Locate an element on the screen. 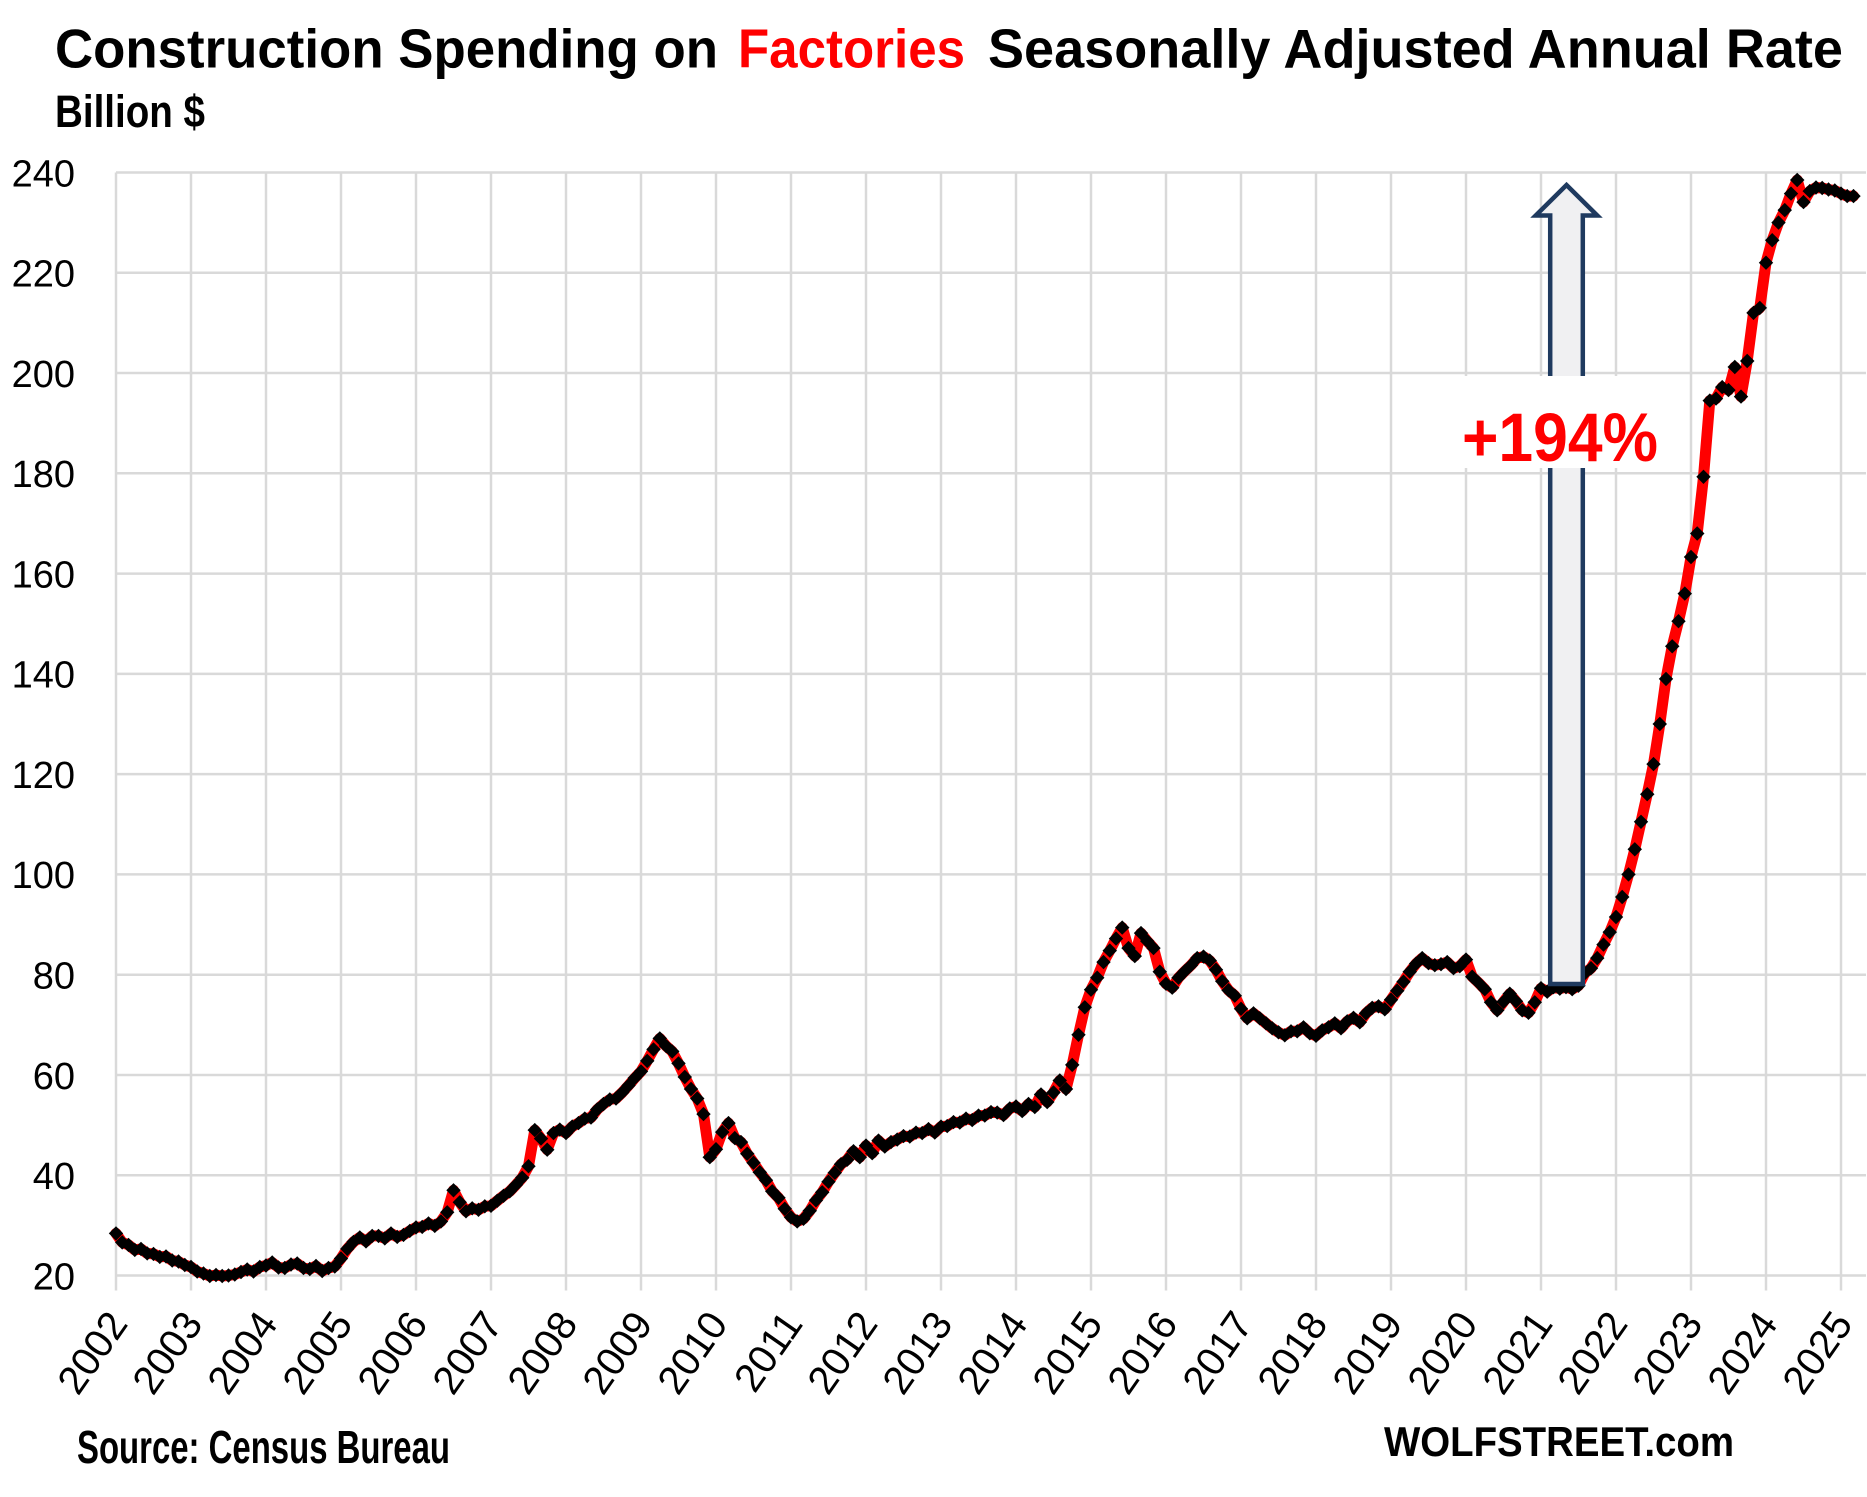  svg-text: 80 is located at coordinates (54, 977).